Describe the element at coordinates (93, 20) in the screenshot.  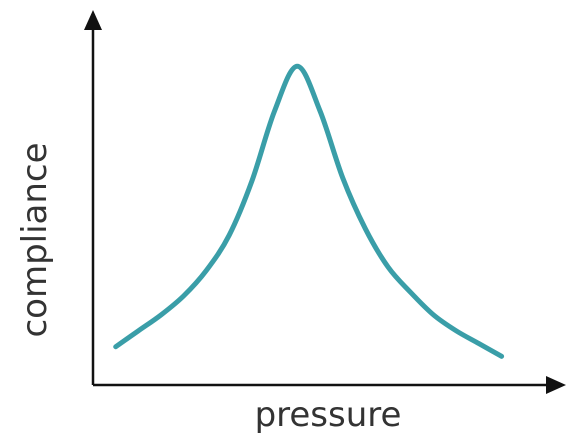
I see `y-axis-arrow` at that location.